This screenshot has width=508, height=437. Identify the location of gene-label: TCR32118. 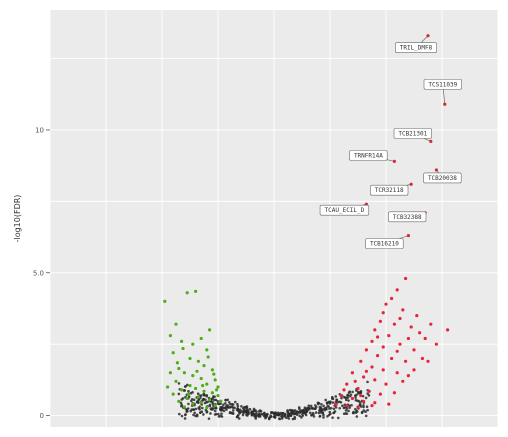
(389, 190).